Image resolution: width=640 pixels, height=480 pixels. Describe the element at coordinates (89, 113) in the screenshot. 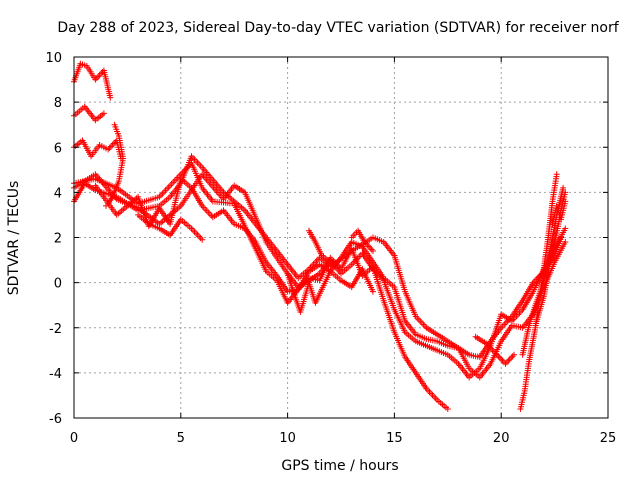

I see `series-track-b` at that location.